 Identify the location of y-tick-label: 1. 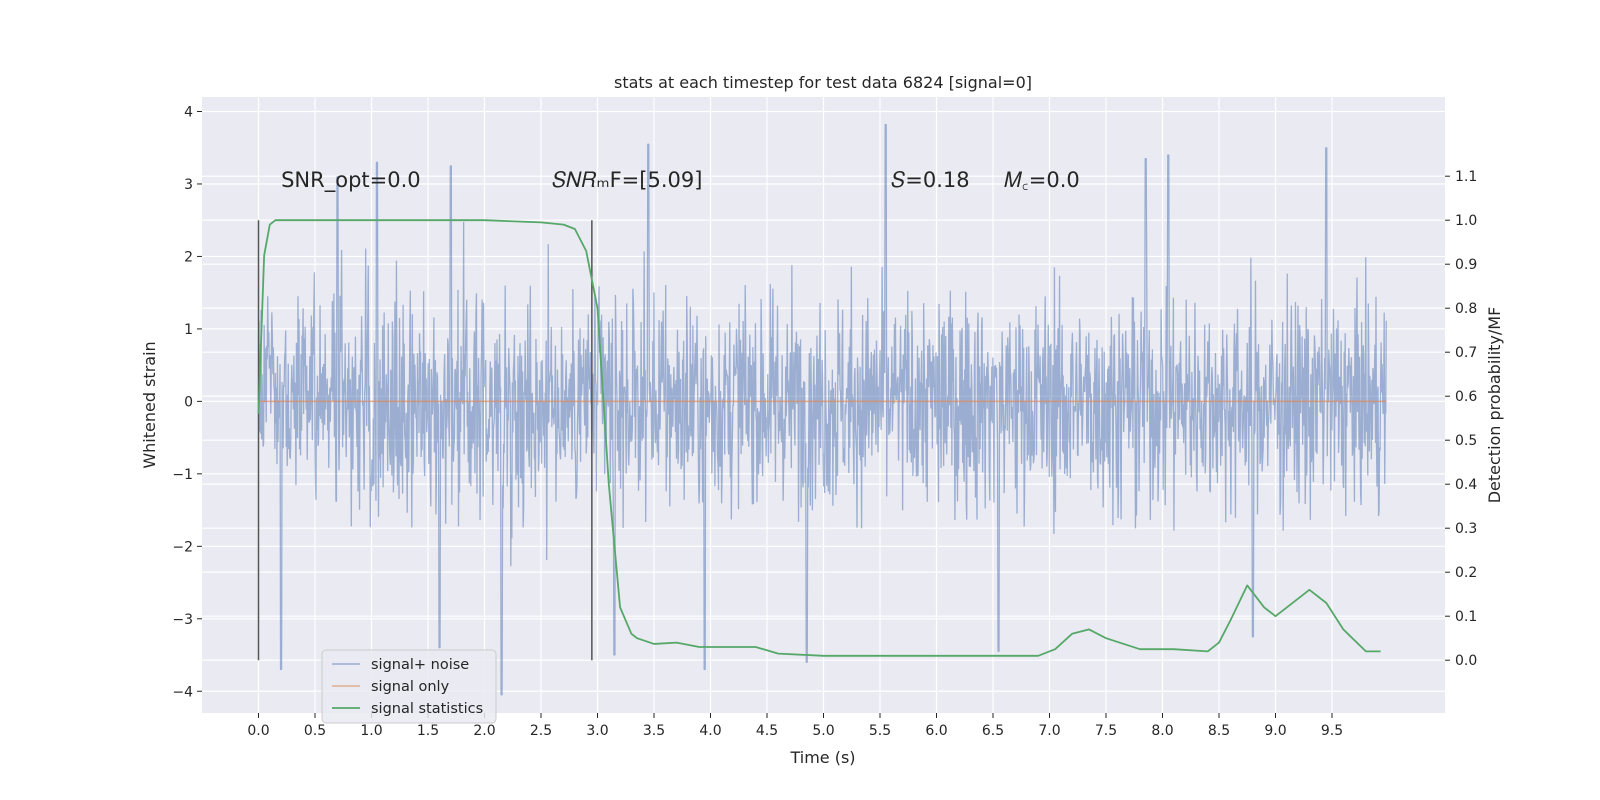
(188, 330).